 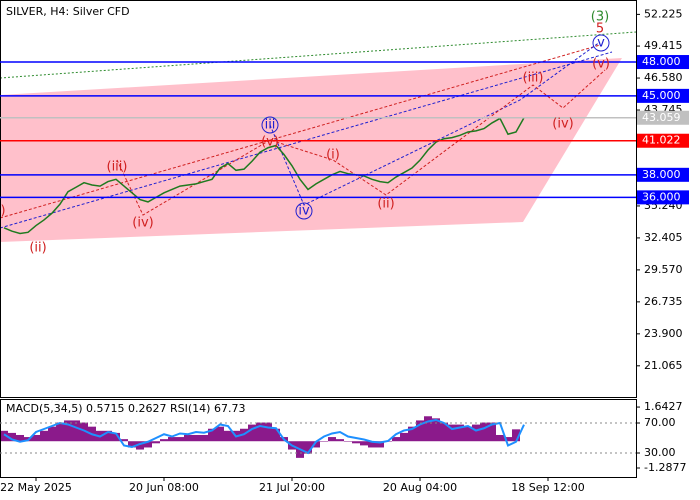 What do you see at coordinates (385, 204) in the screenshot?
I see `wave-label: (ii)` at bounding box center [385, 204].